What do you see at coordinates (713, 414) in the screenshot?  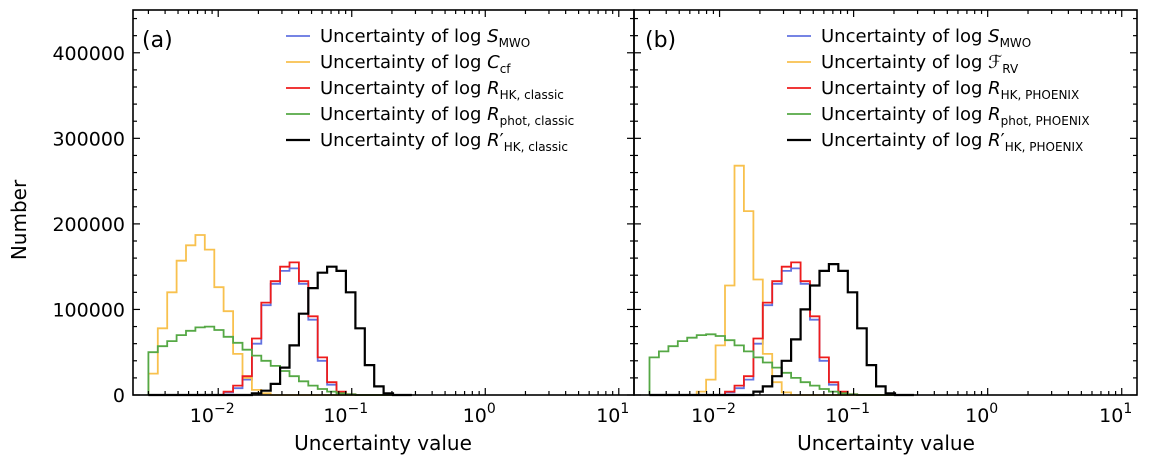 I see `panel-b-xtick-label-0: 10⁻²` at bounding box center [713, 414].